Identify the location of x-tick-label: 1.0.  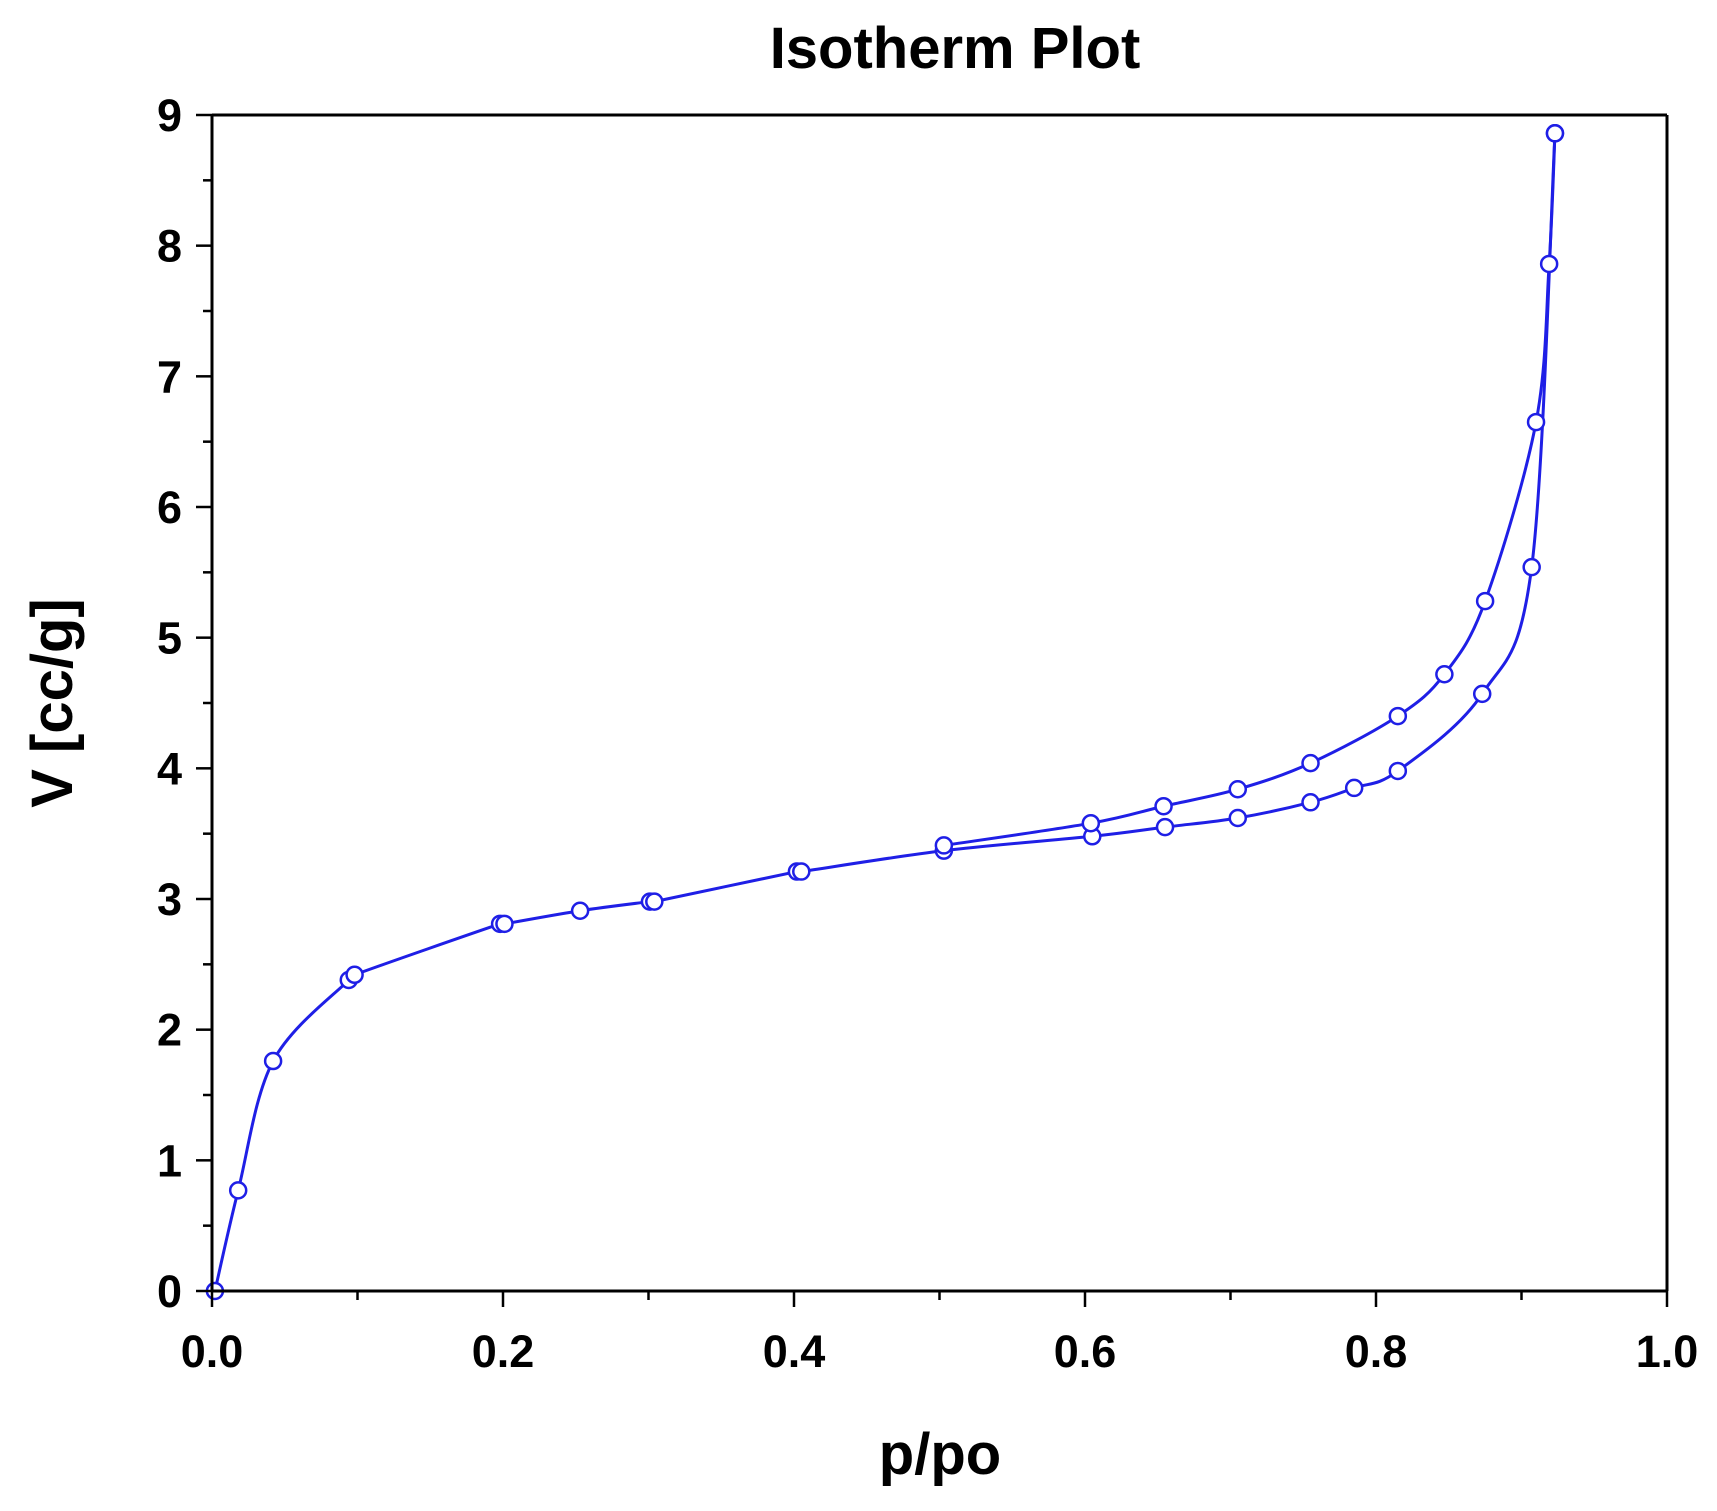
(1667, 1351).